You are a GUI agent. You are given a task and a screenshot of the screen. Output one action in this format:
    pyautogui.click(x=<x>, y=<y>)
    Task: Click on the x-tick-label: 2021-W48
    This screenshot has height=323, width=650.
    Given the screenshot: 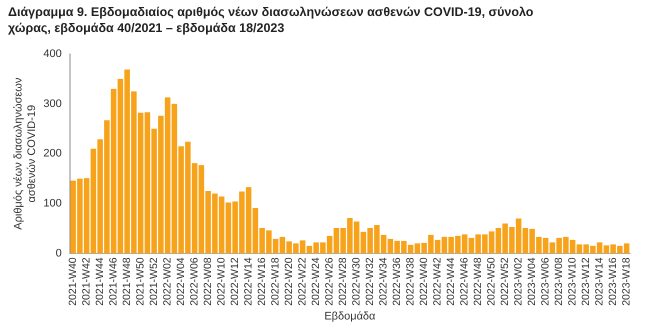 What is the action you would take?
    pyautogui.click(x=127, y=281)
    